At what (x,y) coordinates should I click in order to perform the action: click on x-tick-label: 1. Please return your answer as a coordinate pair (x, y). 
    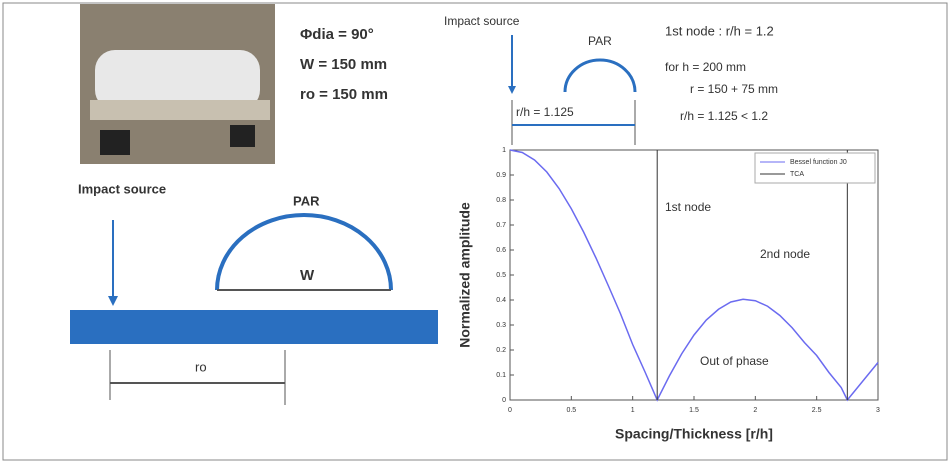
    Looking at the image, I should click on (633, 410).